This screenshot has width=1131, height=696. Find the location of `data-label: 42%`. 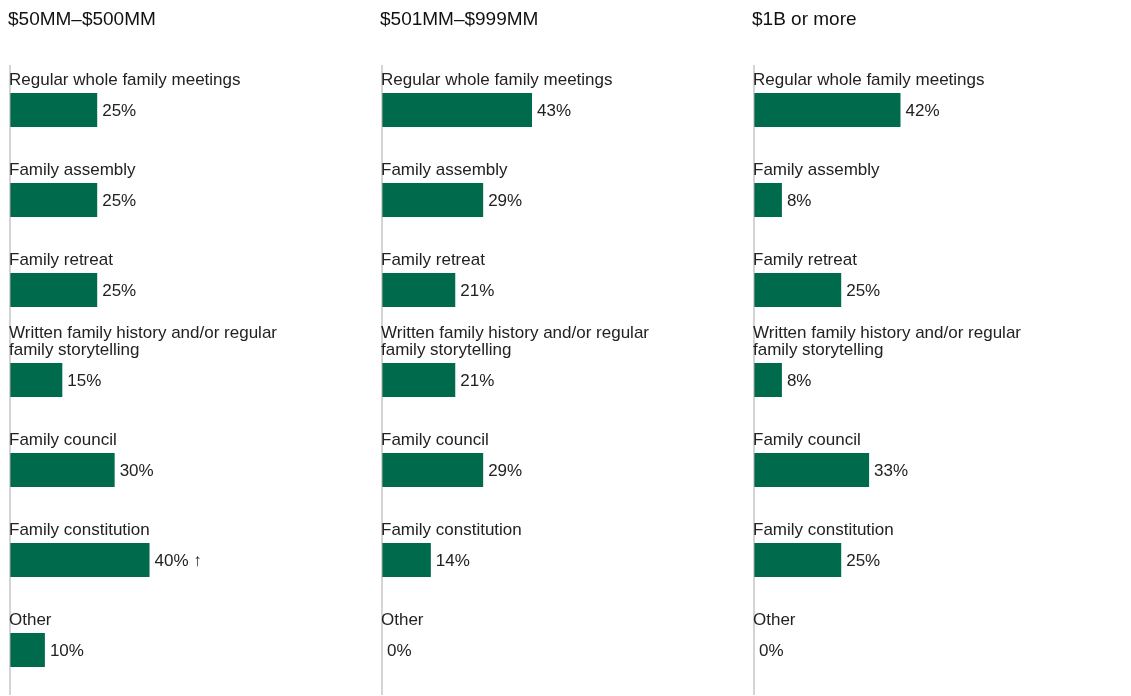

data-label: 42% is located at coordinates (922, 110).